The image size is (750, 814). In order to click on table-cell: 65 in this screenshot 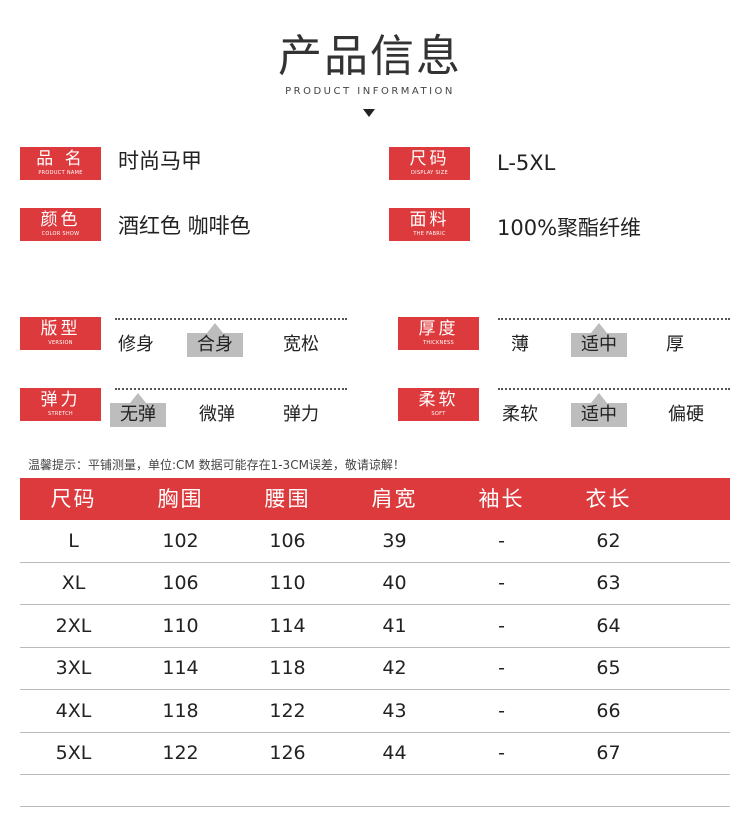, I will do `click(608, 668)`.